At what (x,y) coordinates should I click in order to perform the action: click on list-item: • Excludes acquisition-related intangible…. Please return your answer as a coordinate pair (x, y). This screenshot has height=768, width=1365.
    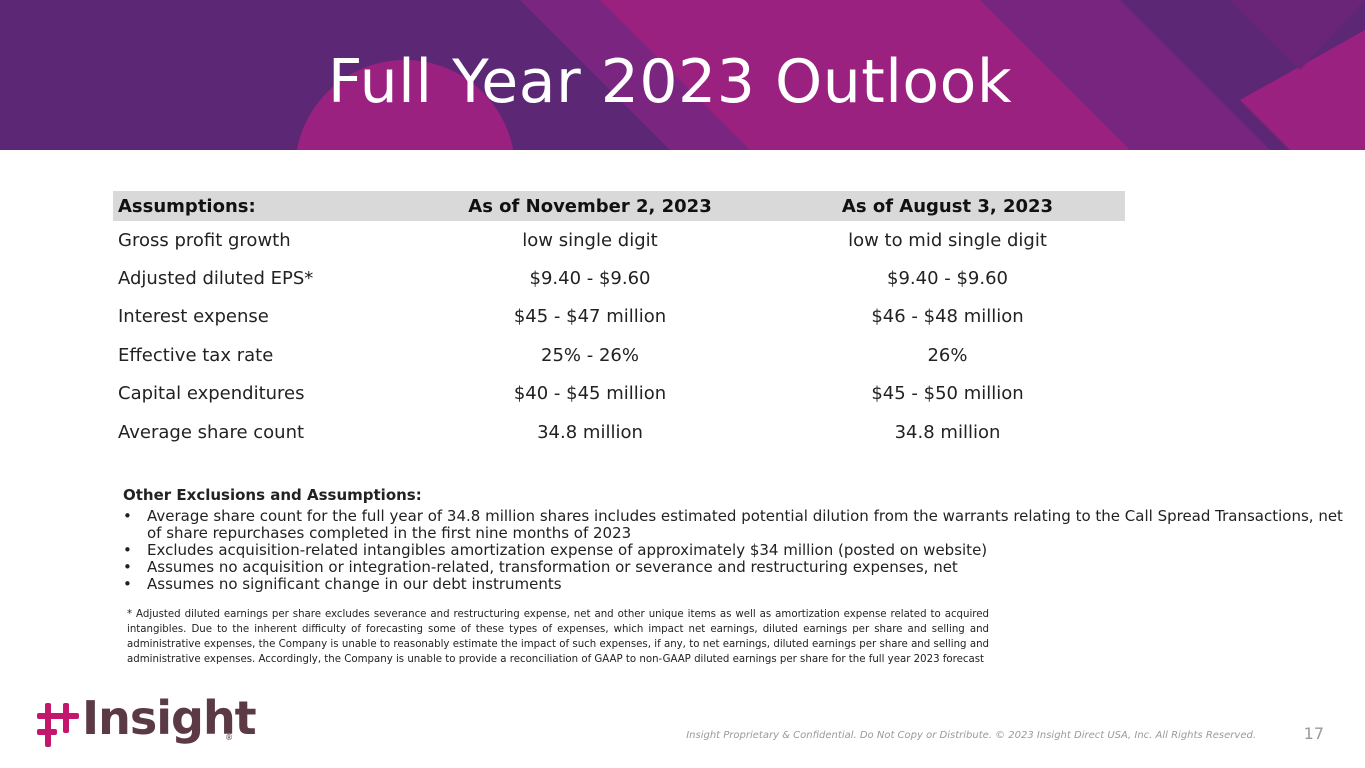
    Looking at the image, I should click on (738, 550).